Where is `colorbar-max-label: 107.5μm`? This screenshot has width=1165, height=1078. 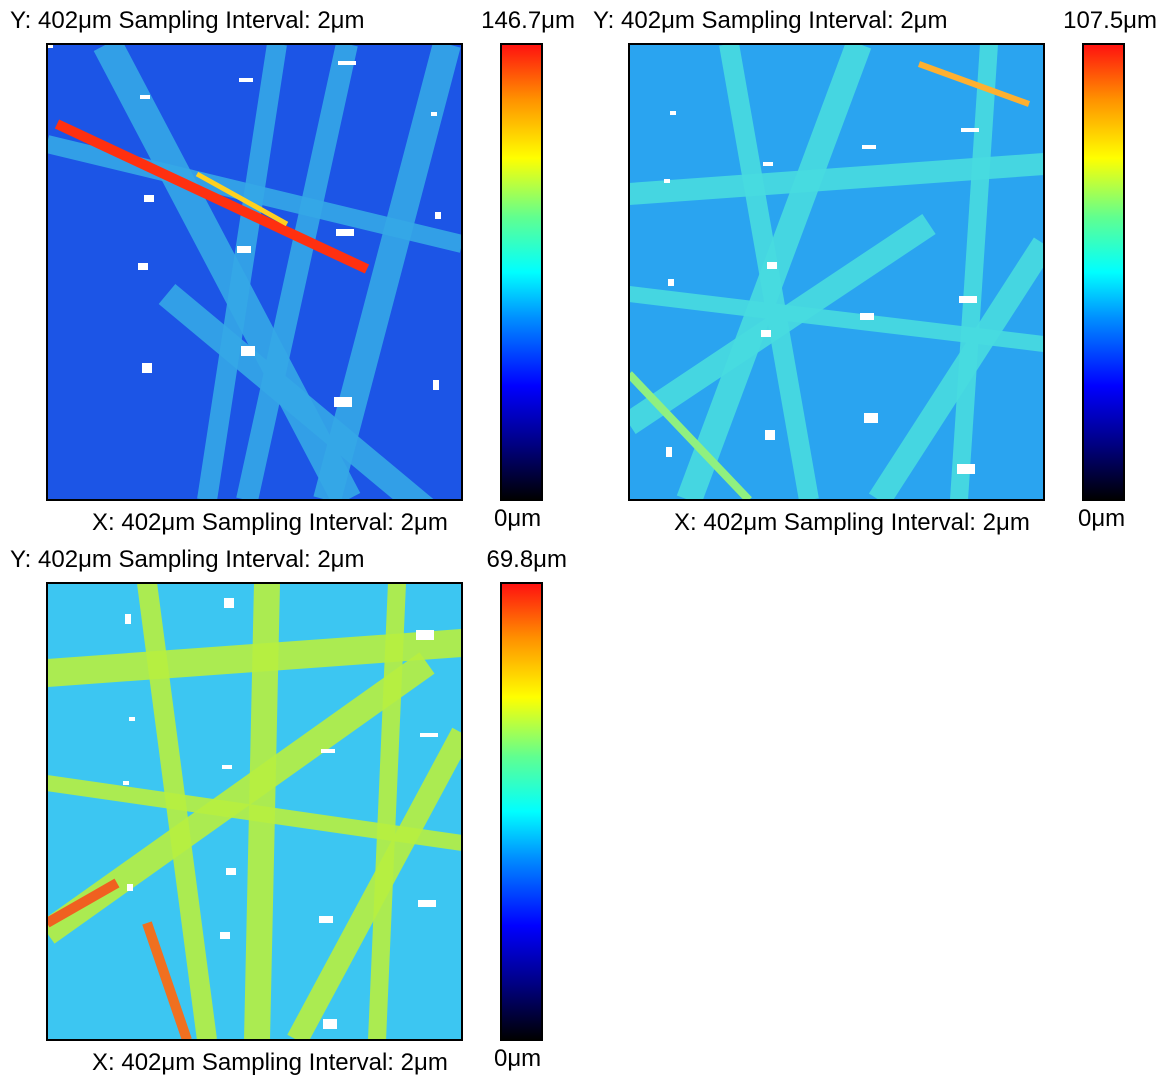
colorbar-max-label: 107.5μm is located at coordinates (1110, 20).